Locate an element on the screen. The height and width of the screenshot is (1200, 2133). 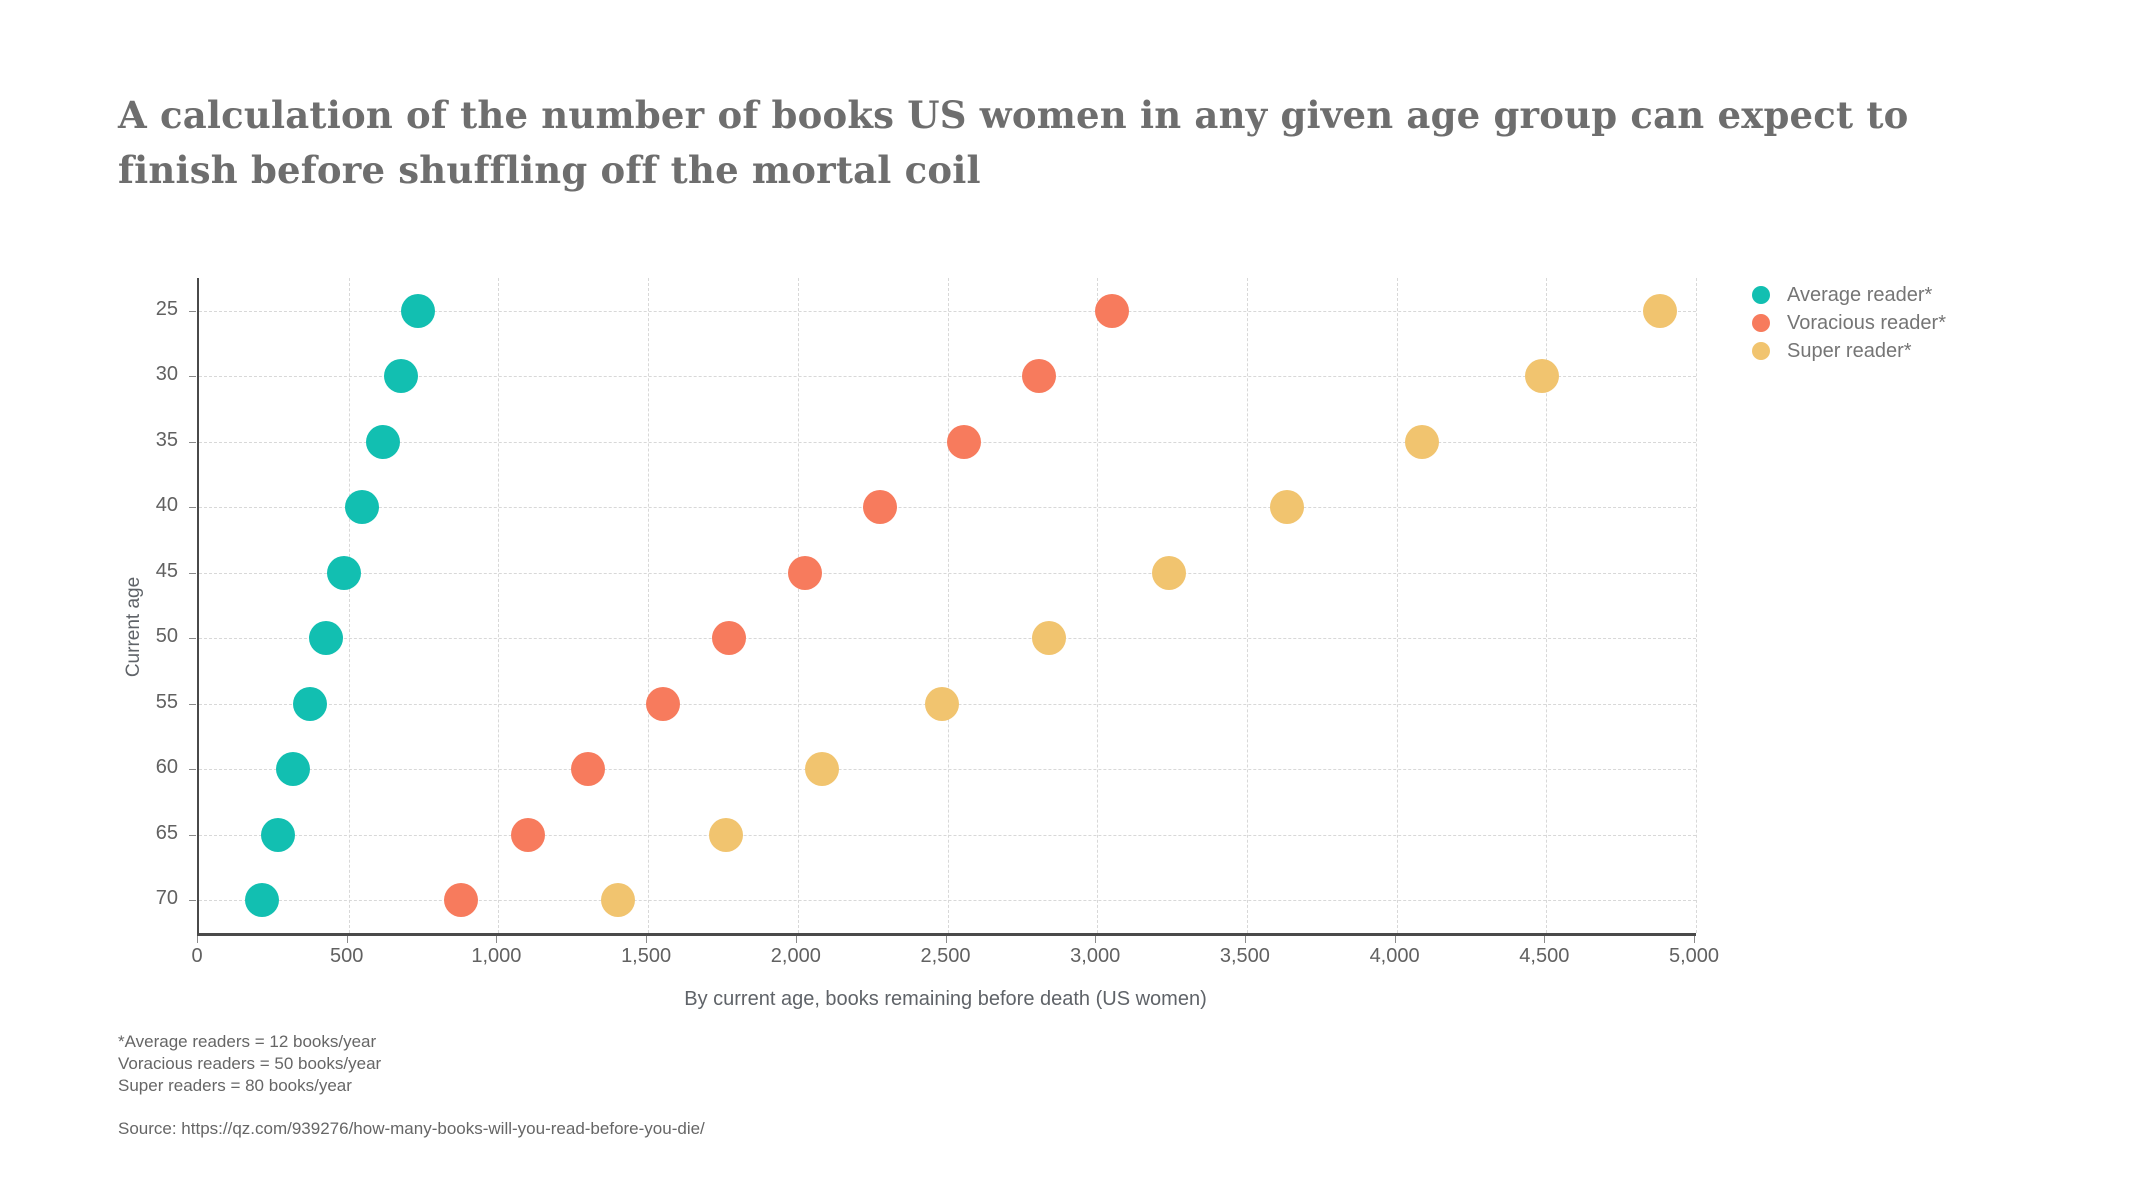
legend-label-voracious: Voracious reader* is located at coordinates (1866, 322).